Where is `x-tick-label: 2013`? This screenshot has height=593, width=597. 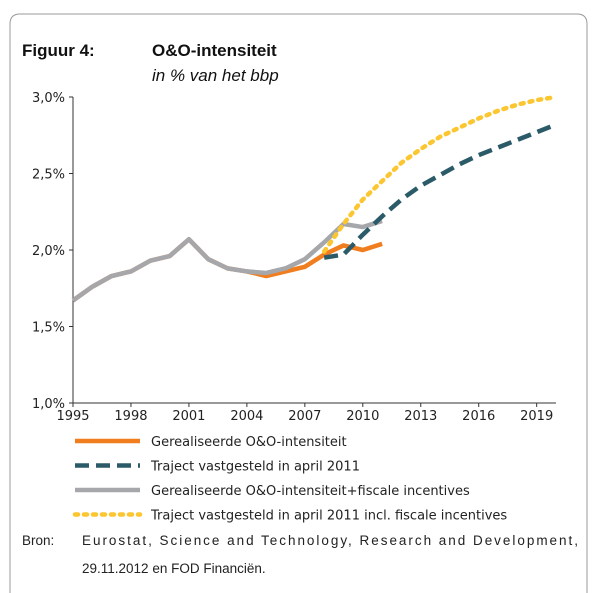 x-tick-label: 2013 is located at coordinates (420, 416).